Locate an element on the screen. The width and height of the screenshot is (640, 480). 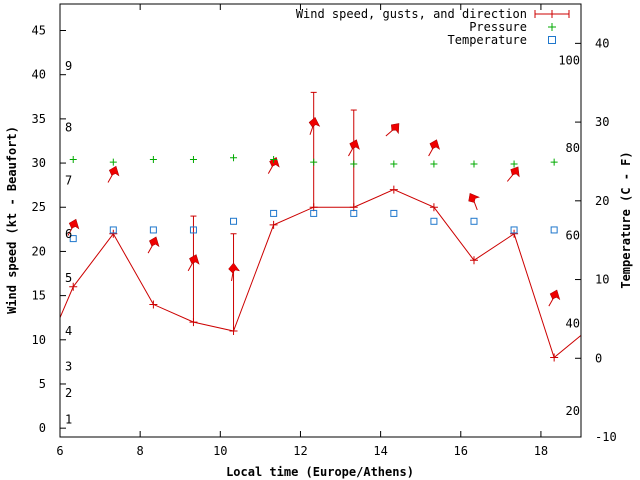
y-tick-label: 20 is located at coordinates (39, 251).